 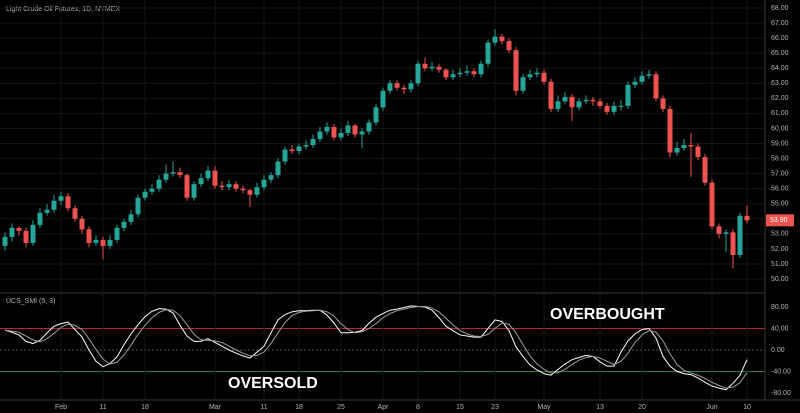 I want to click on x-tick-label: Mar, so click(x=215, y=407).